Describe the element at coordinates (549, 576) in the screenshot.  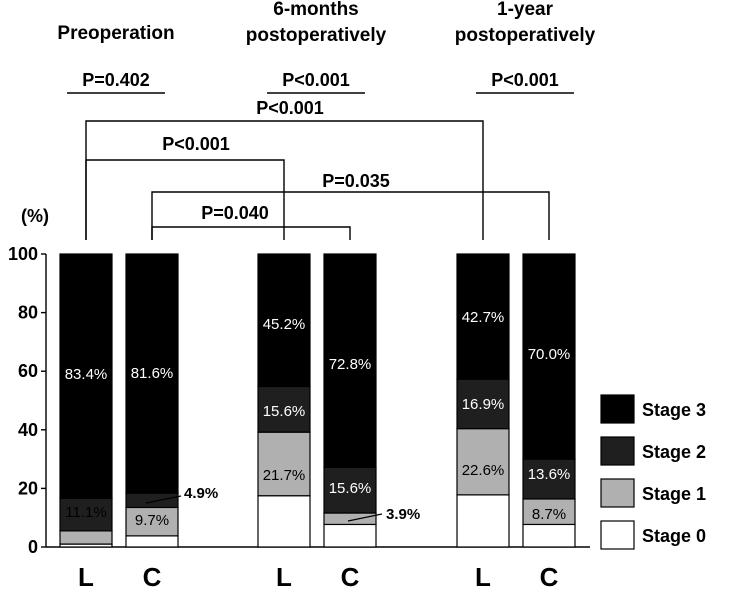
I see `category-label-y1-C: C` at that location.